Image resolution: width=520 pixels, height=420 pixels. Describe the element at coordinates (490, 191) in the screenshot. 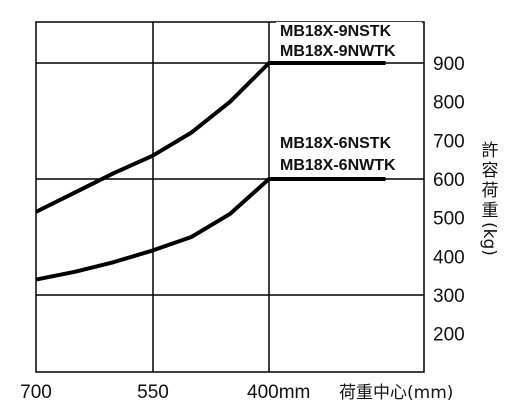

I see `y-axis-title-char: 荷` at that location.